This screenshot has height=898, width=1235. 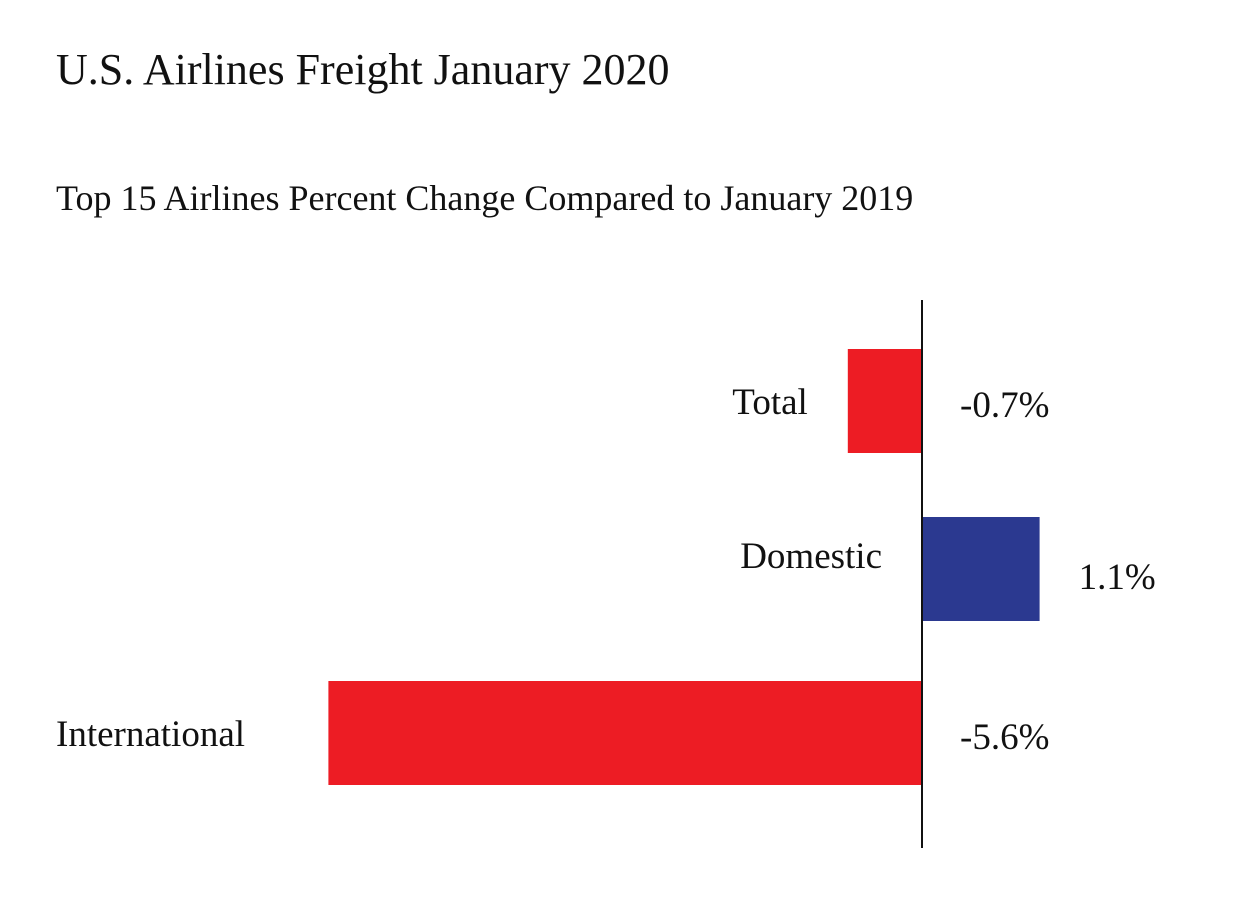 What do you see at coordinates (625, 733) in the screenshot?
I see `bar-international` at bounding box center [625, 733].